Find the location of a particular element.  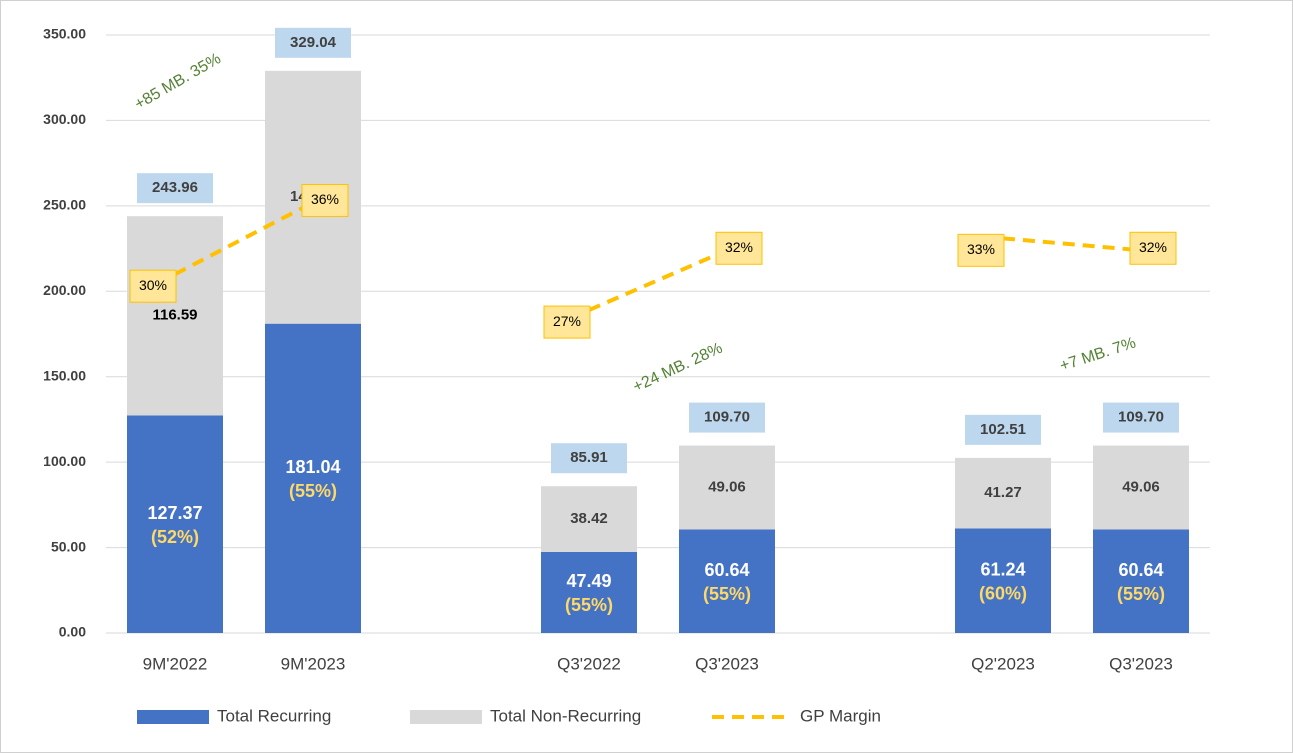

non-recurring-label: 38.42 is located at coordinates (589, 518).